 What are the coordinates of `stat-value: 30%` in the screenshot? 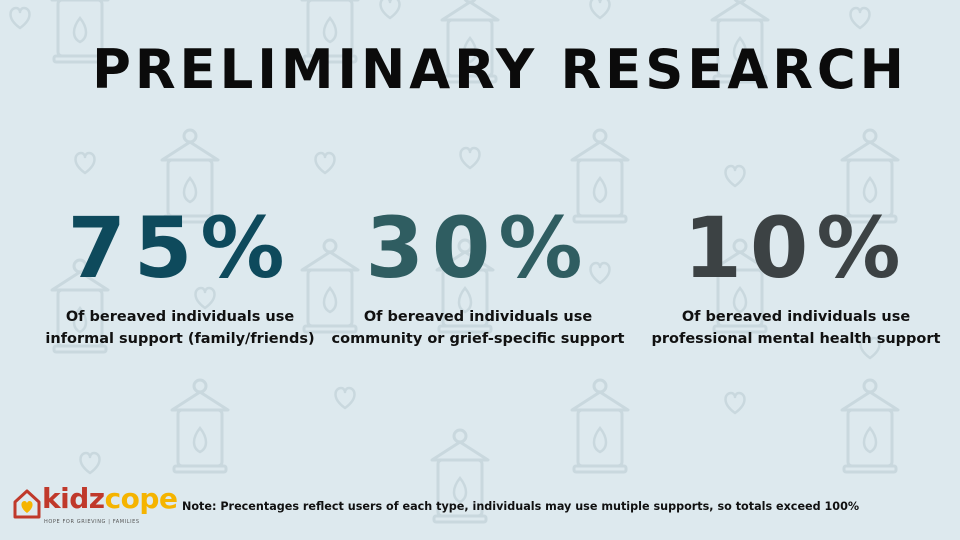 It's located at (478, 248).